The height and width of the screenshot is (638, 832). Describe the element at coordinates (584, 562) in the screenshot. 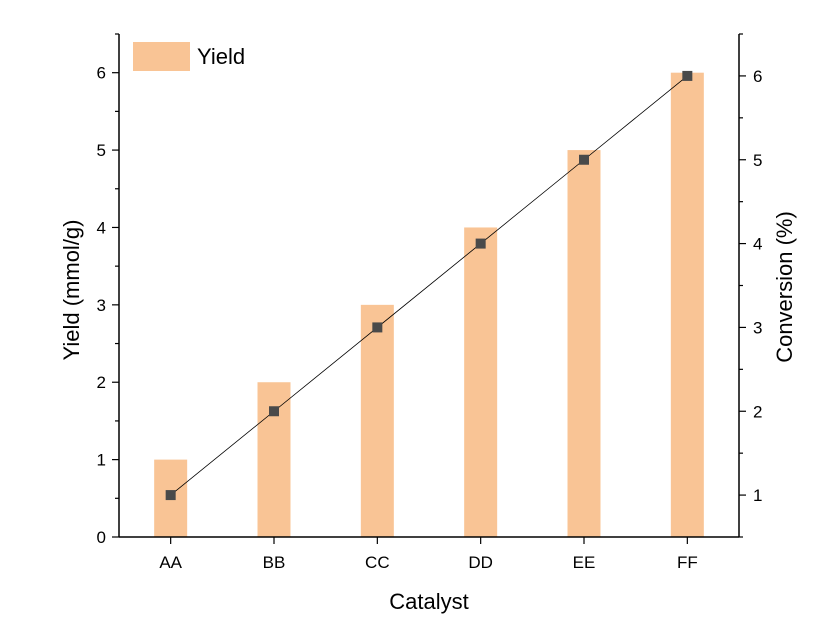

I see `x-tick-label-ee: EE` at that location.